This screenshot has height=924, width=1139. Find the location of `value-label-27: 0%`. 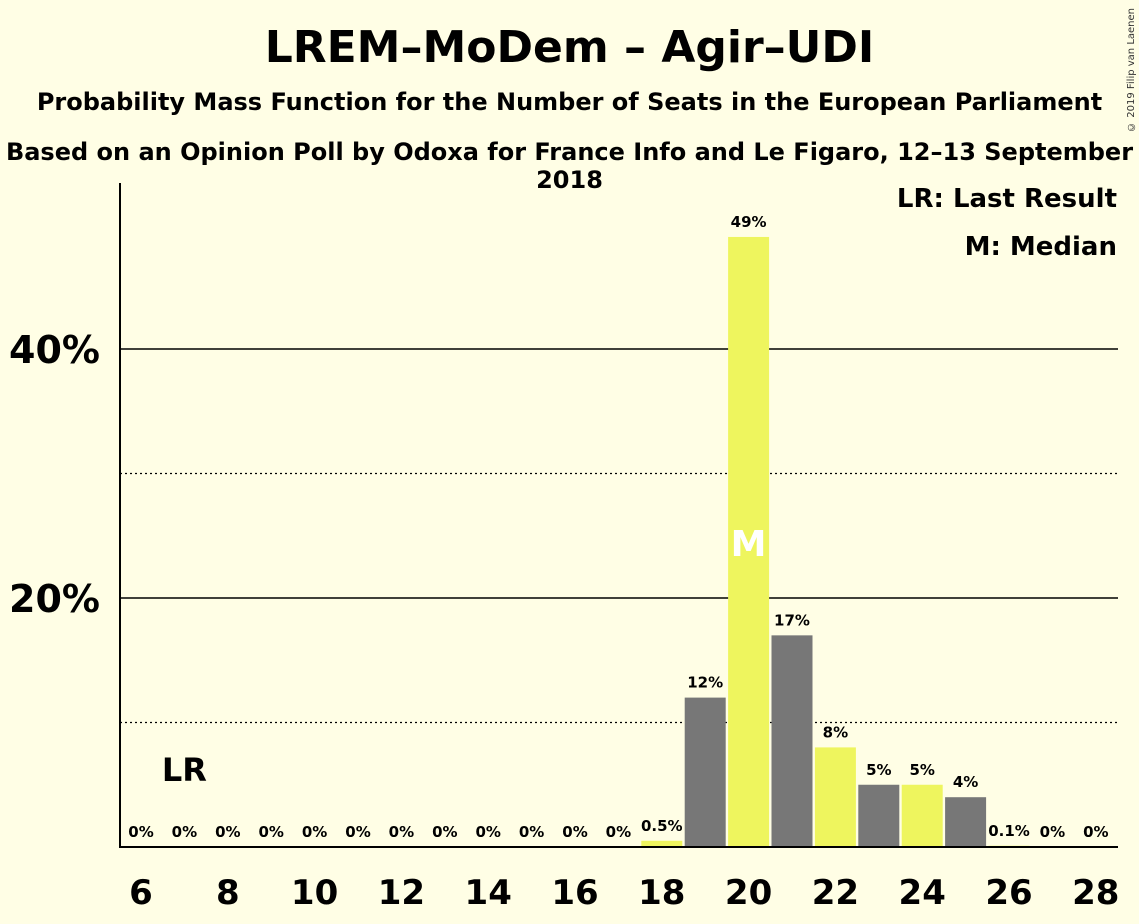

value-label-27: 0% is located at coordinates (1052, 832).